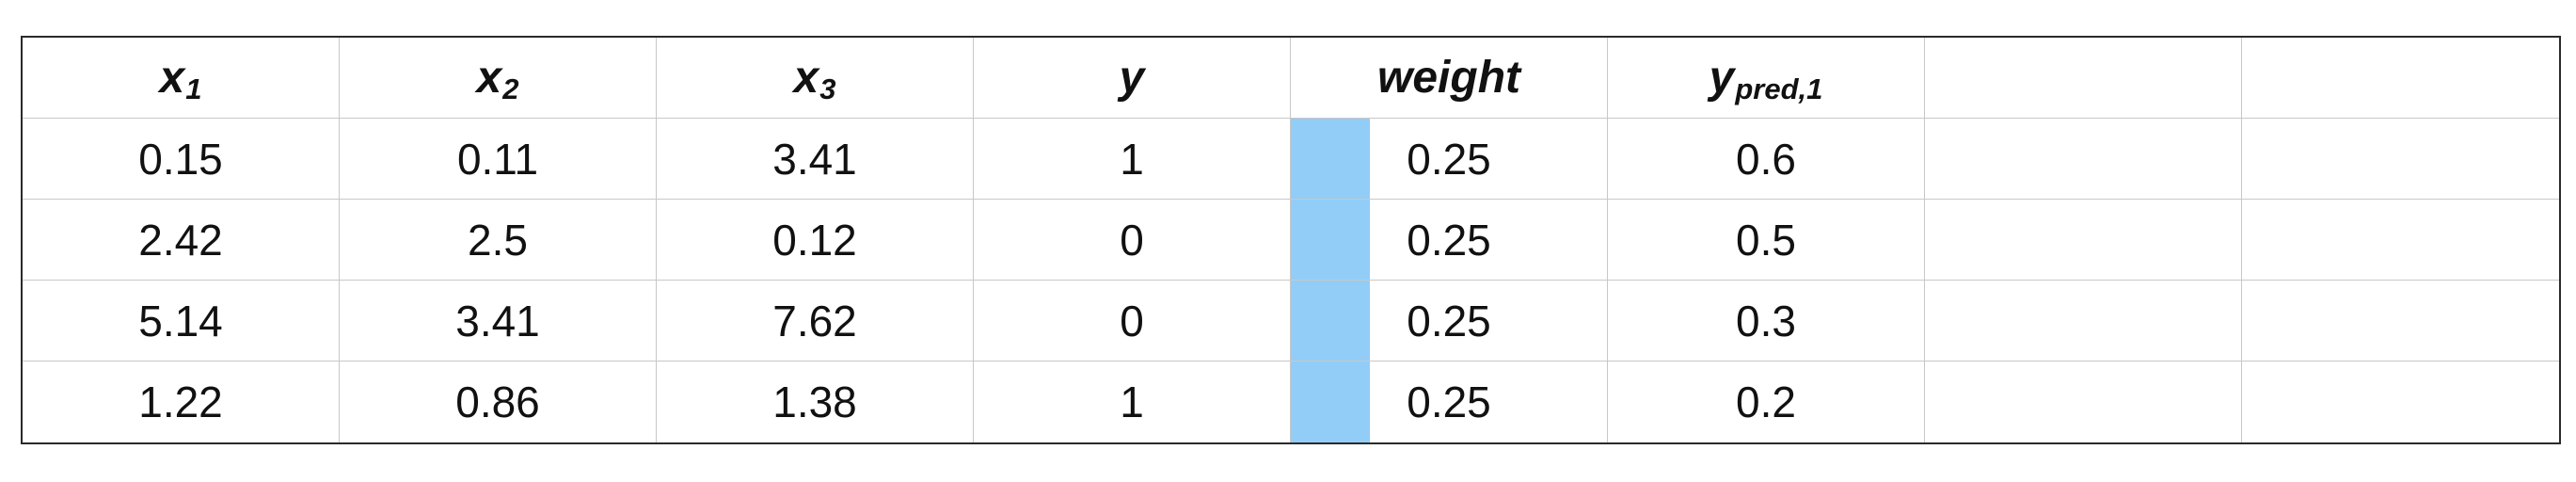 The width and height of the screenshot is (2576, 482). I want to click on header-ypred: y pred,1, so click(1766, 78).